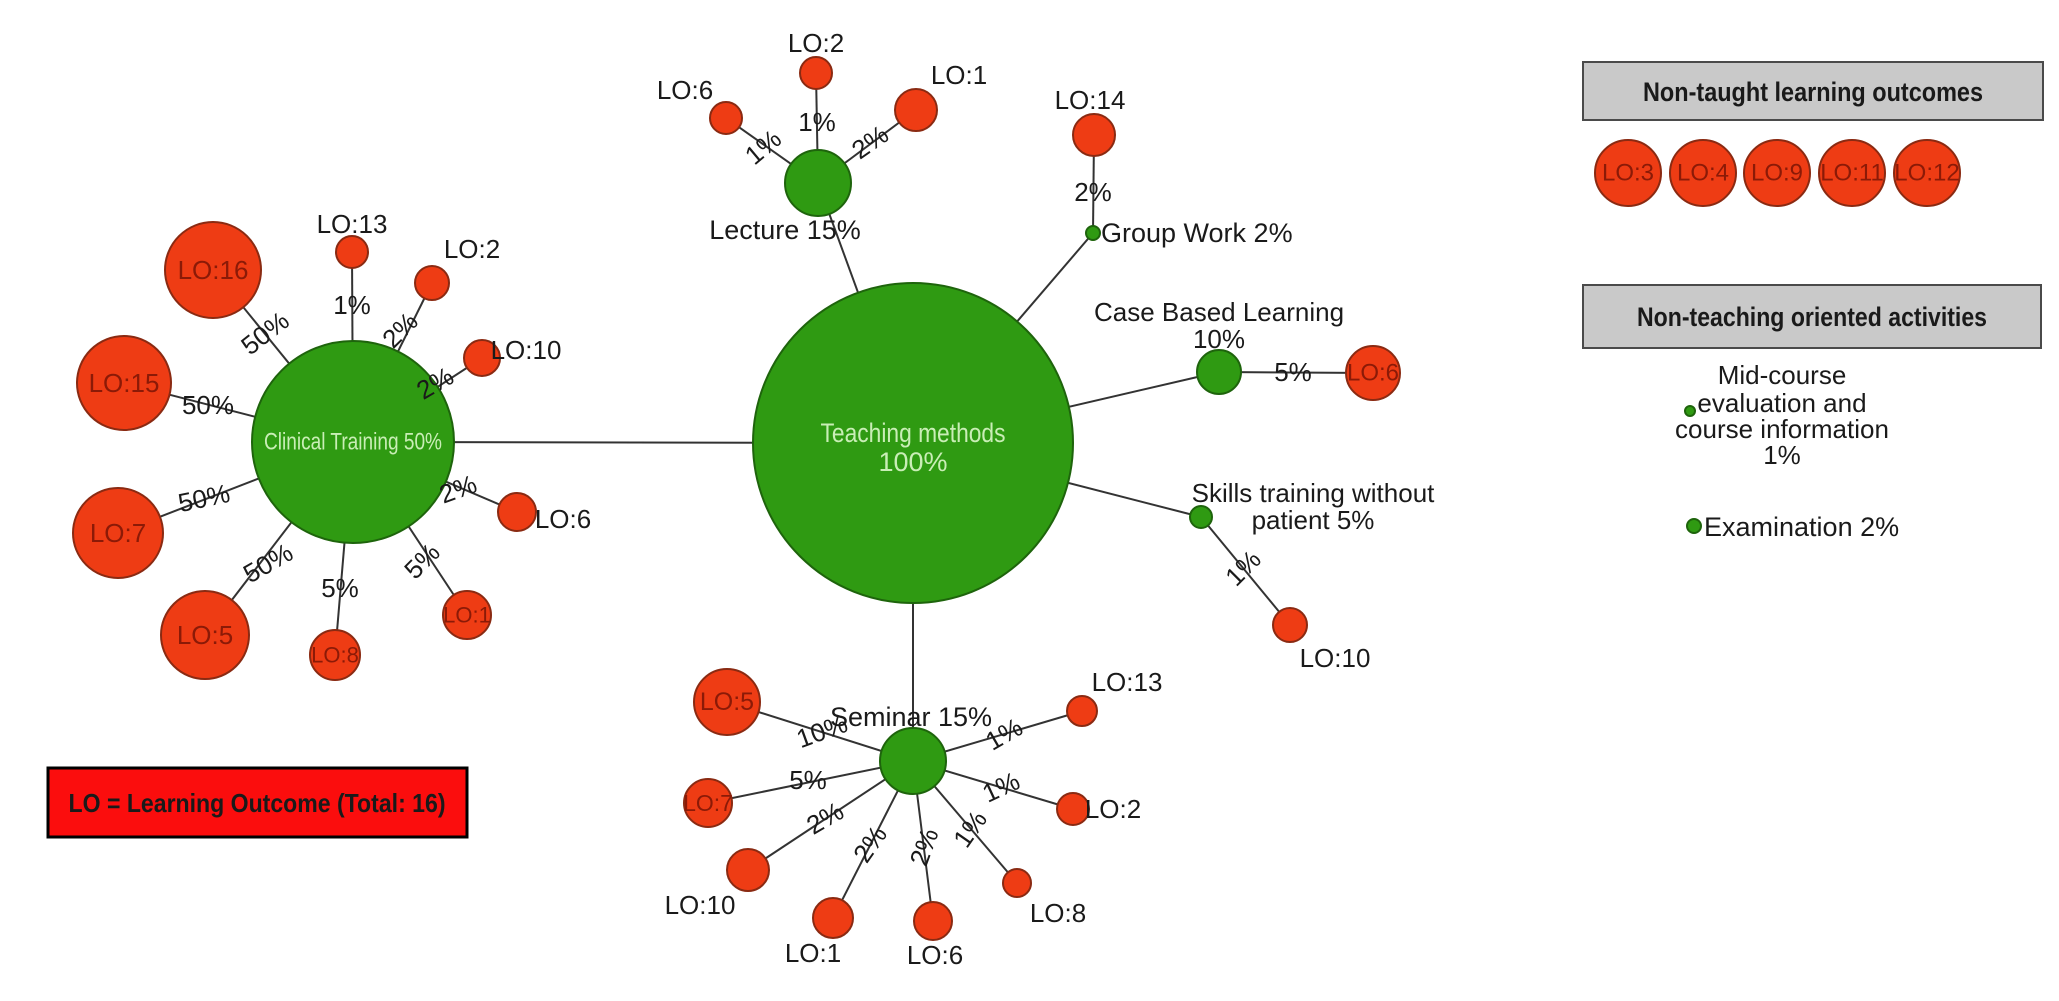 The image size is (2059, 1001). Describe the element at coordinates (816, 43) in the screenshot. I see `lo2-lecture-outer-label: LO:2` at that location.